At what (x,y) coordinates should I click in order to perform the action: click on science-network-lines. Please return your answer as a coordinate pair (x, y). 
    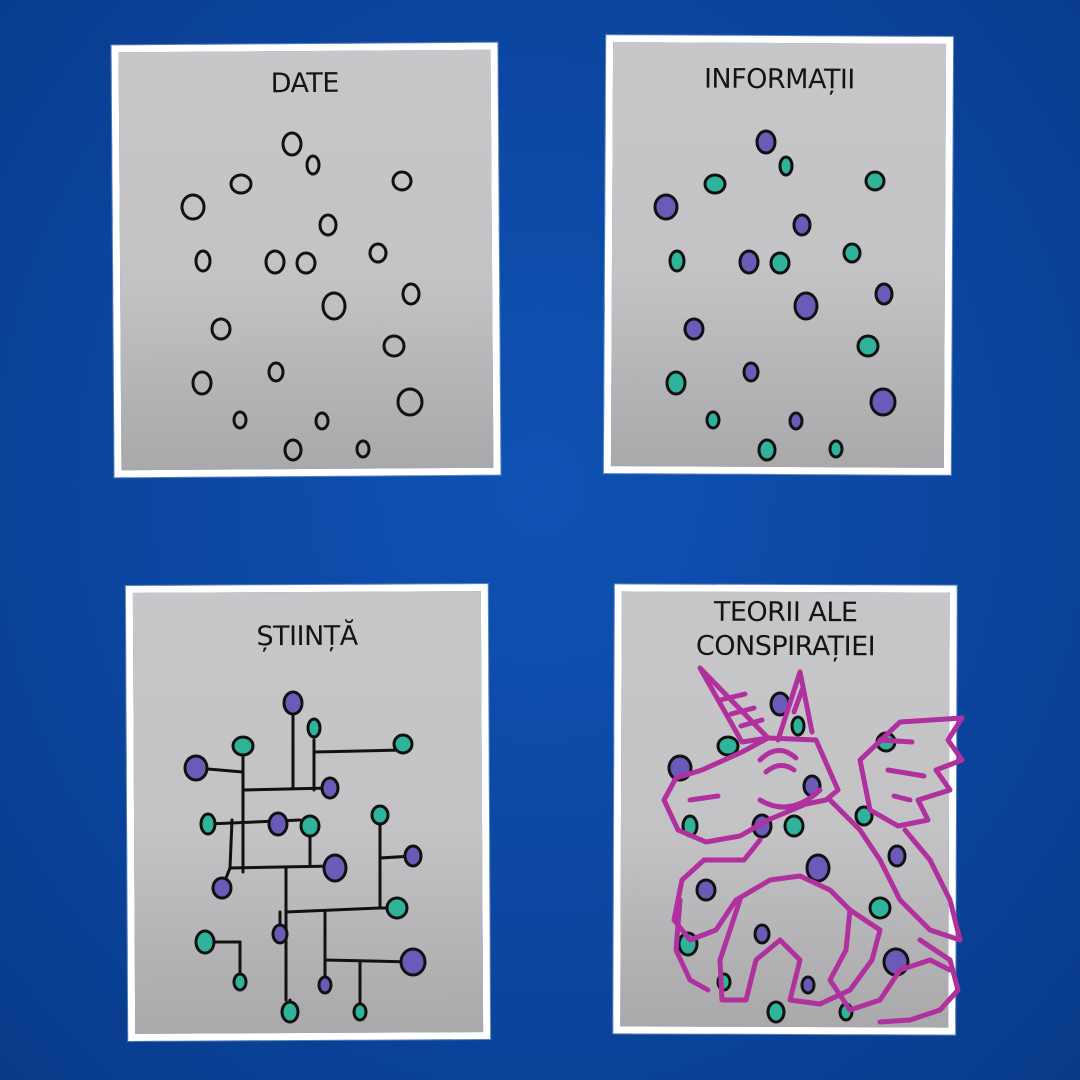
    Looking at the image, I should click on (304, 863).